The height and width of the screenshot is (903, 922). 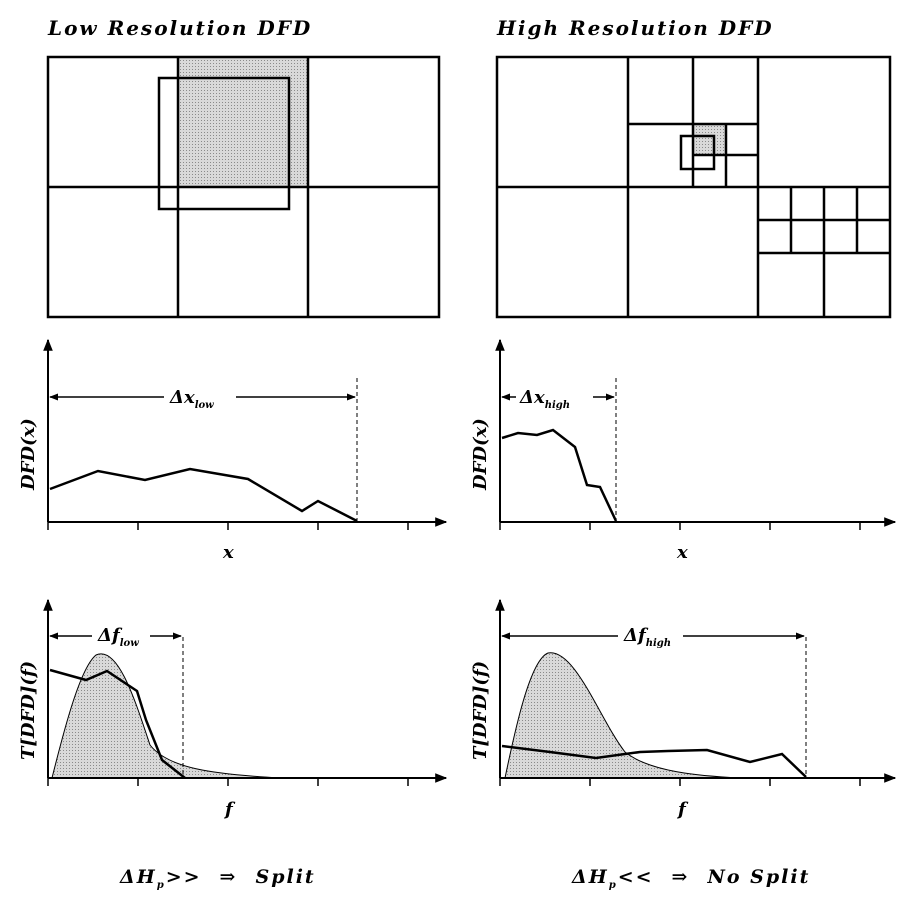 I want to click on right-caption-result: No Split, so click(x=758, y=877).